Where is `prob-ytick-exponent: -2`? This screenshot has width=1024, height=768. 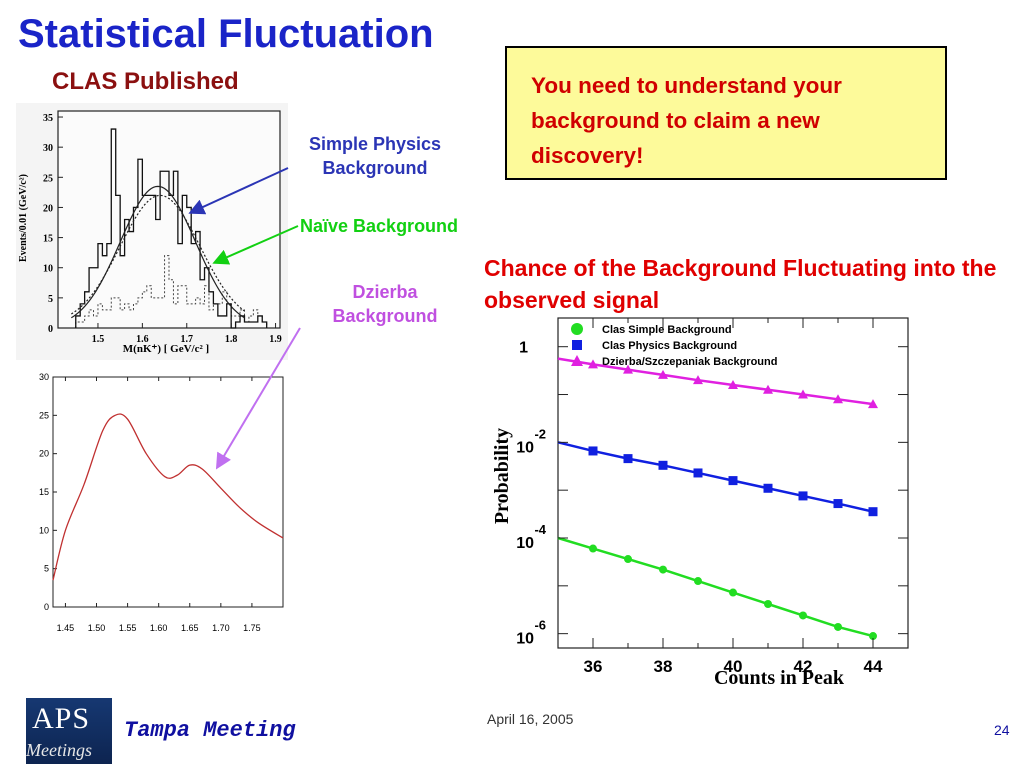 prob-ytick-exponent: -2 is located at coordinates (540, 433).